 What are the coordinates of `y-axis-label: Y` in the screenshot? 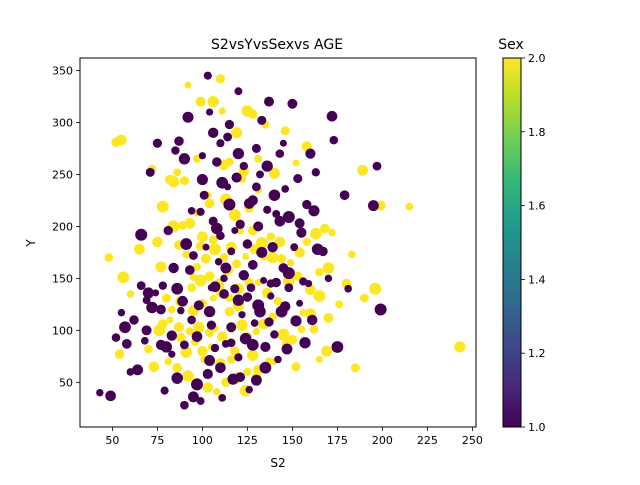 It's located at (31, 243).